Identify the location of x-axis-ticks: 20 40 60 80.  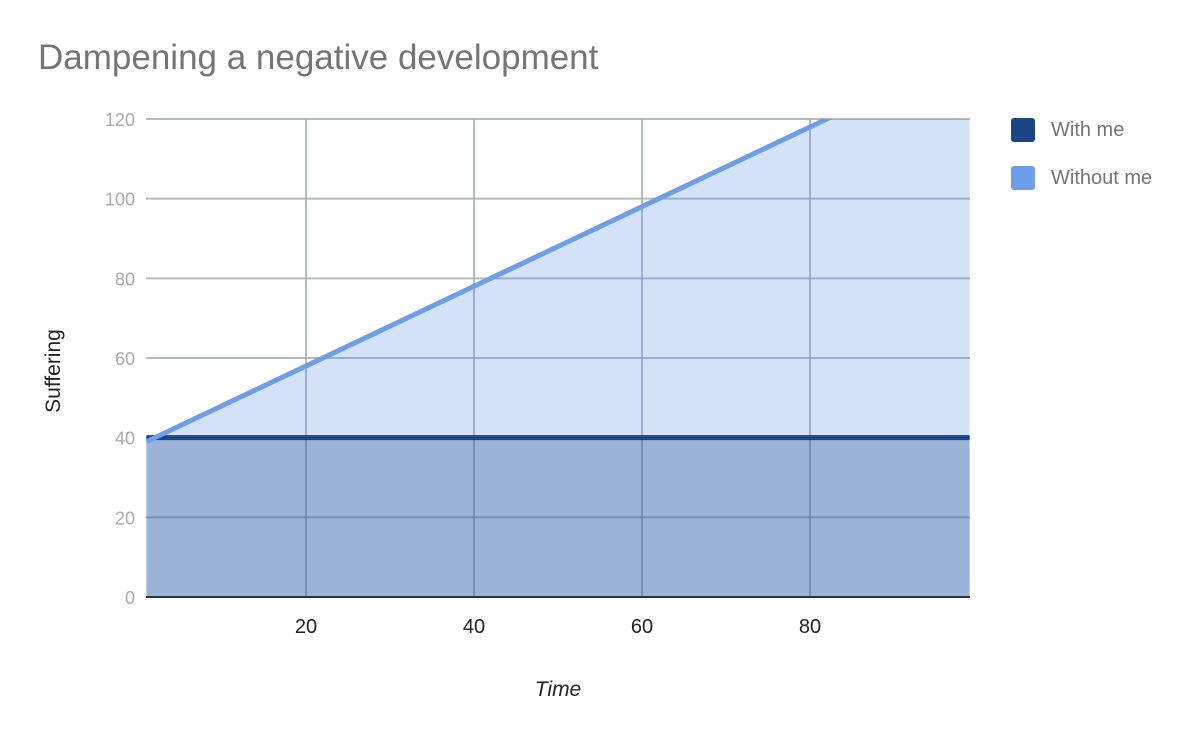
(558, 627).